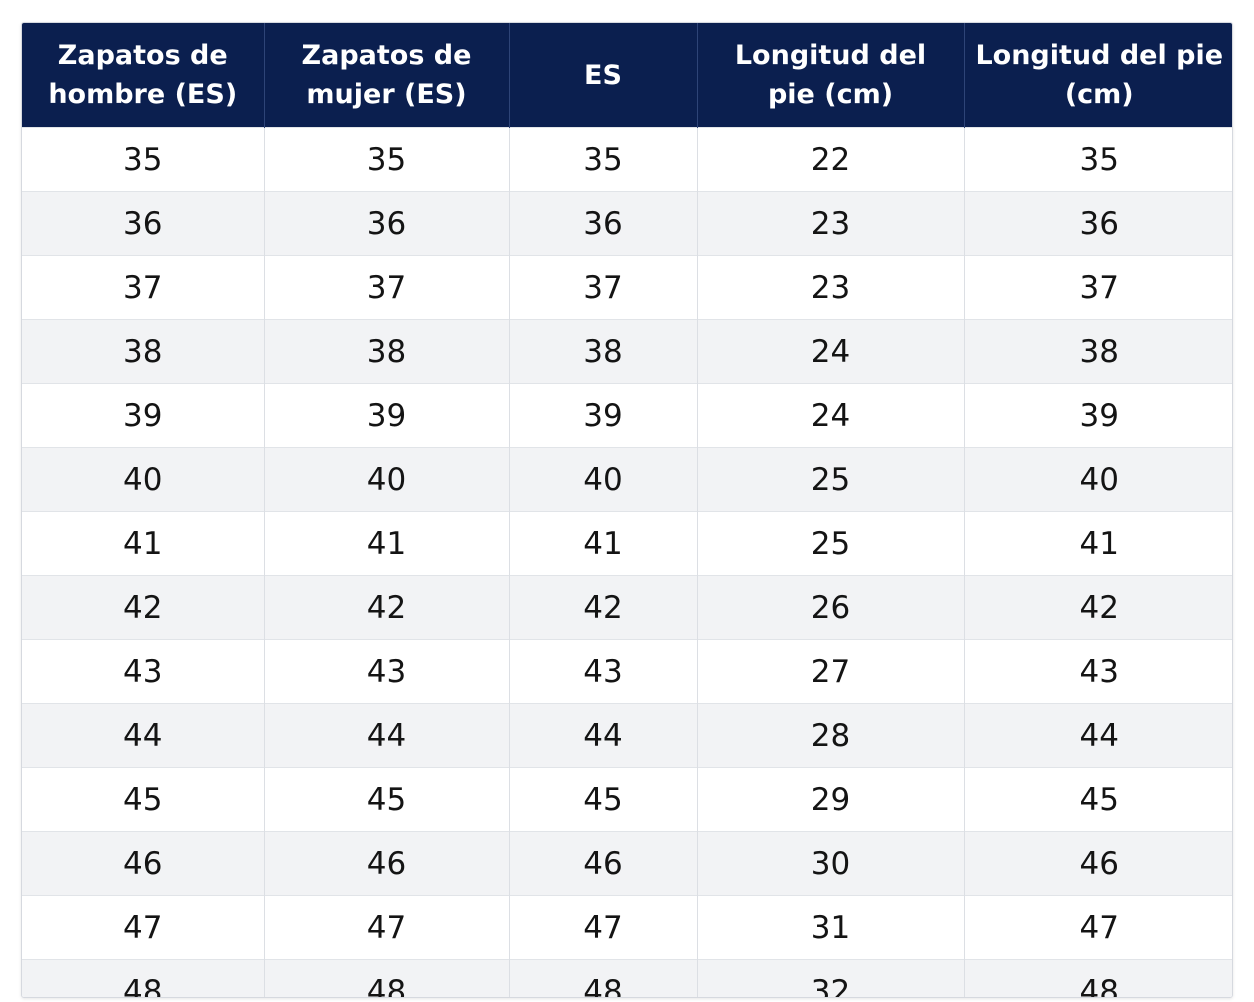  Describe the element at coordinates (603, 223) in the screenshot. I see `cell-es-size: 36` at that location.